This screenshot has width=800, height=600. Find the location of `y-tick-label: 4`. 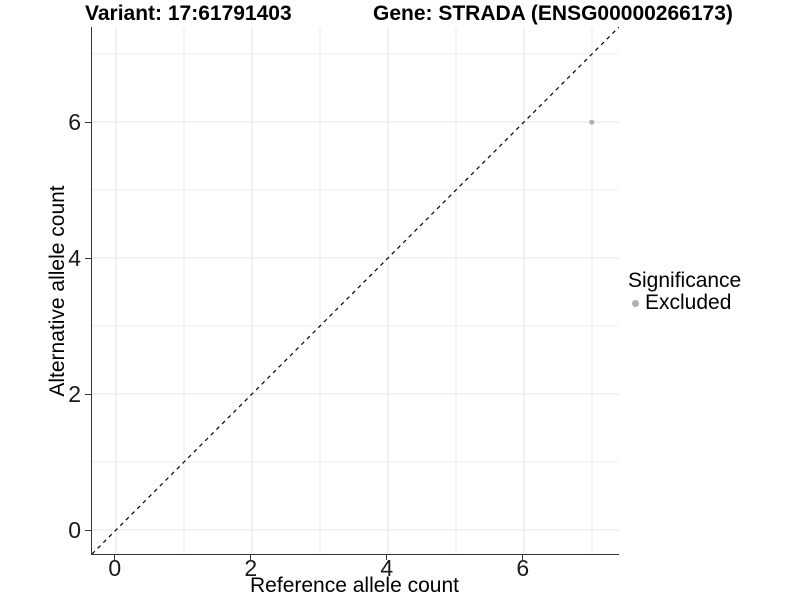

y-tick-label: 4 is located at coordinates (74, 258).